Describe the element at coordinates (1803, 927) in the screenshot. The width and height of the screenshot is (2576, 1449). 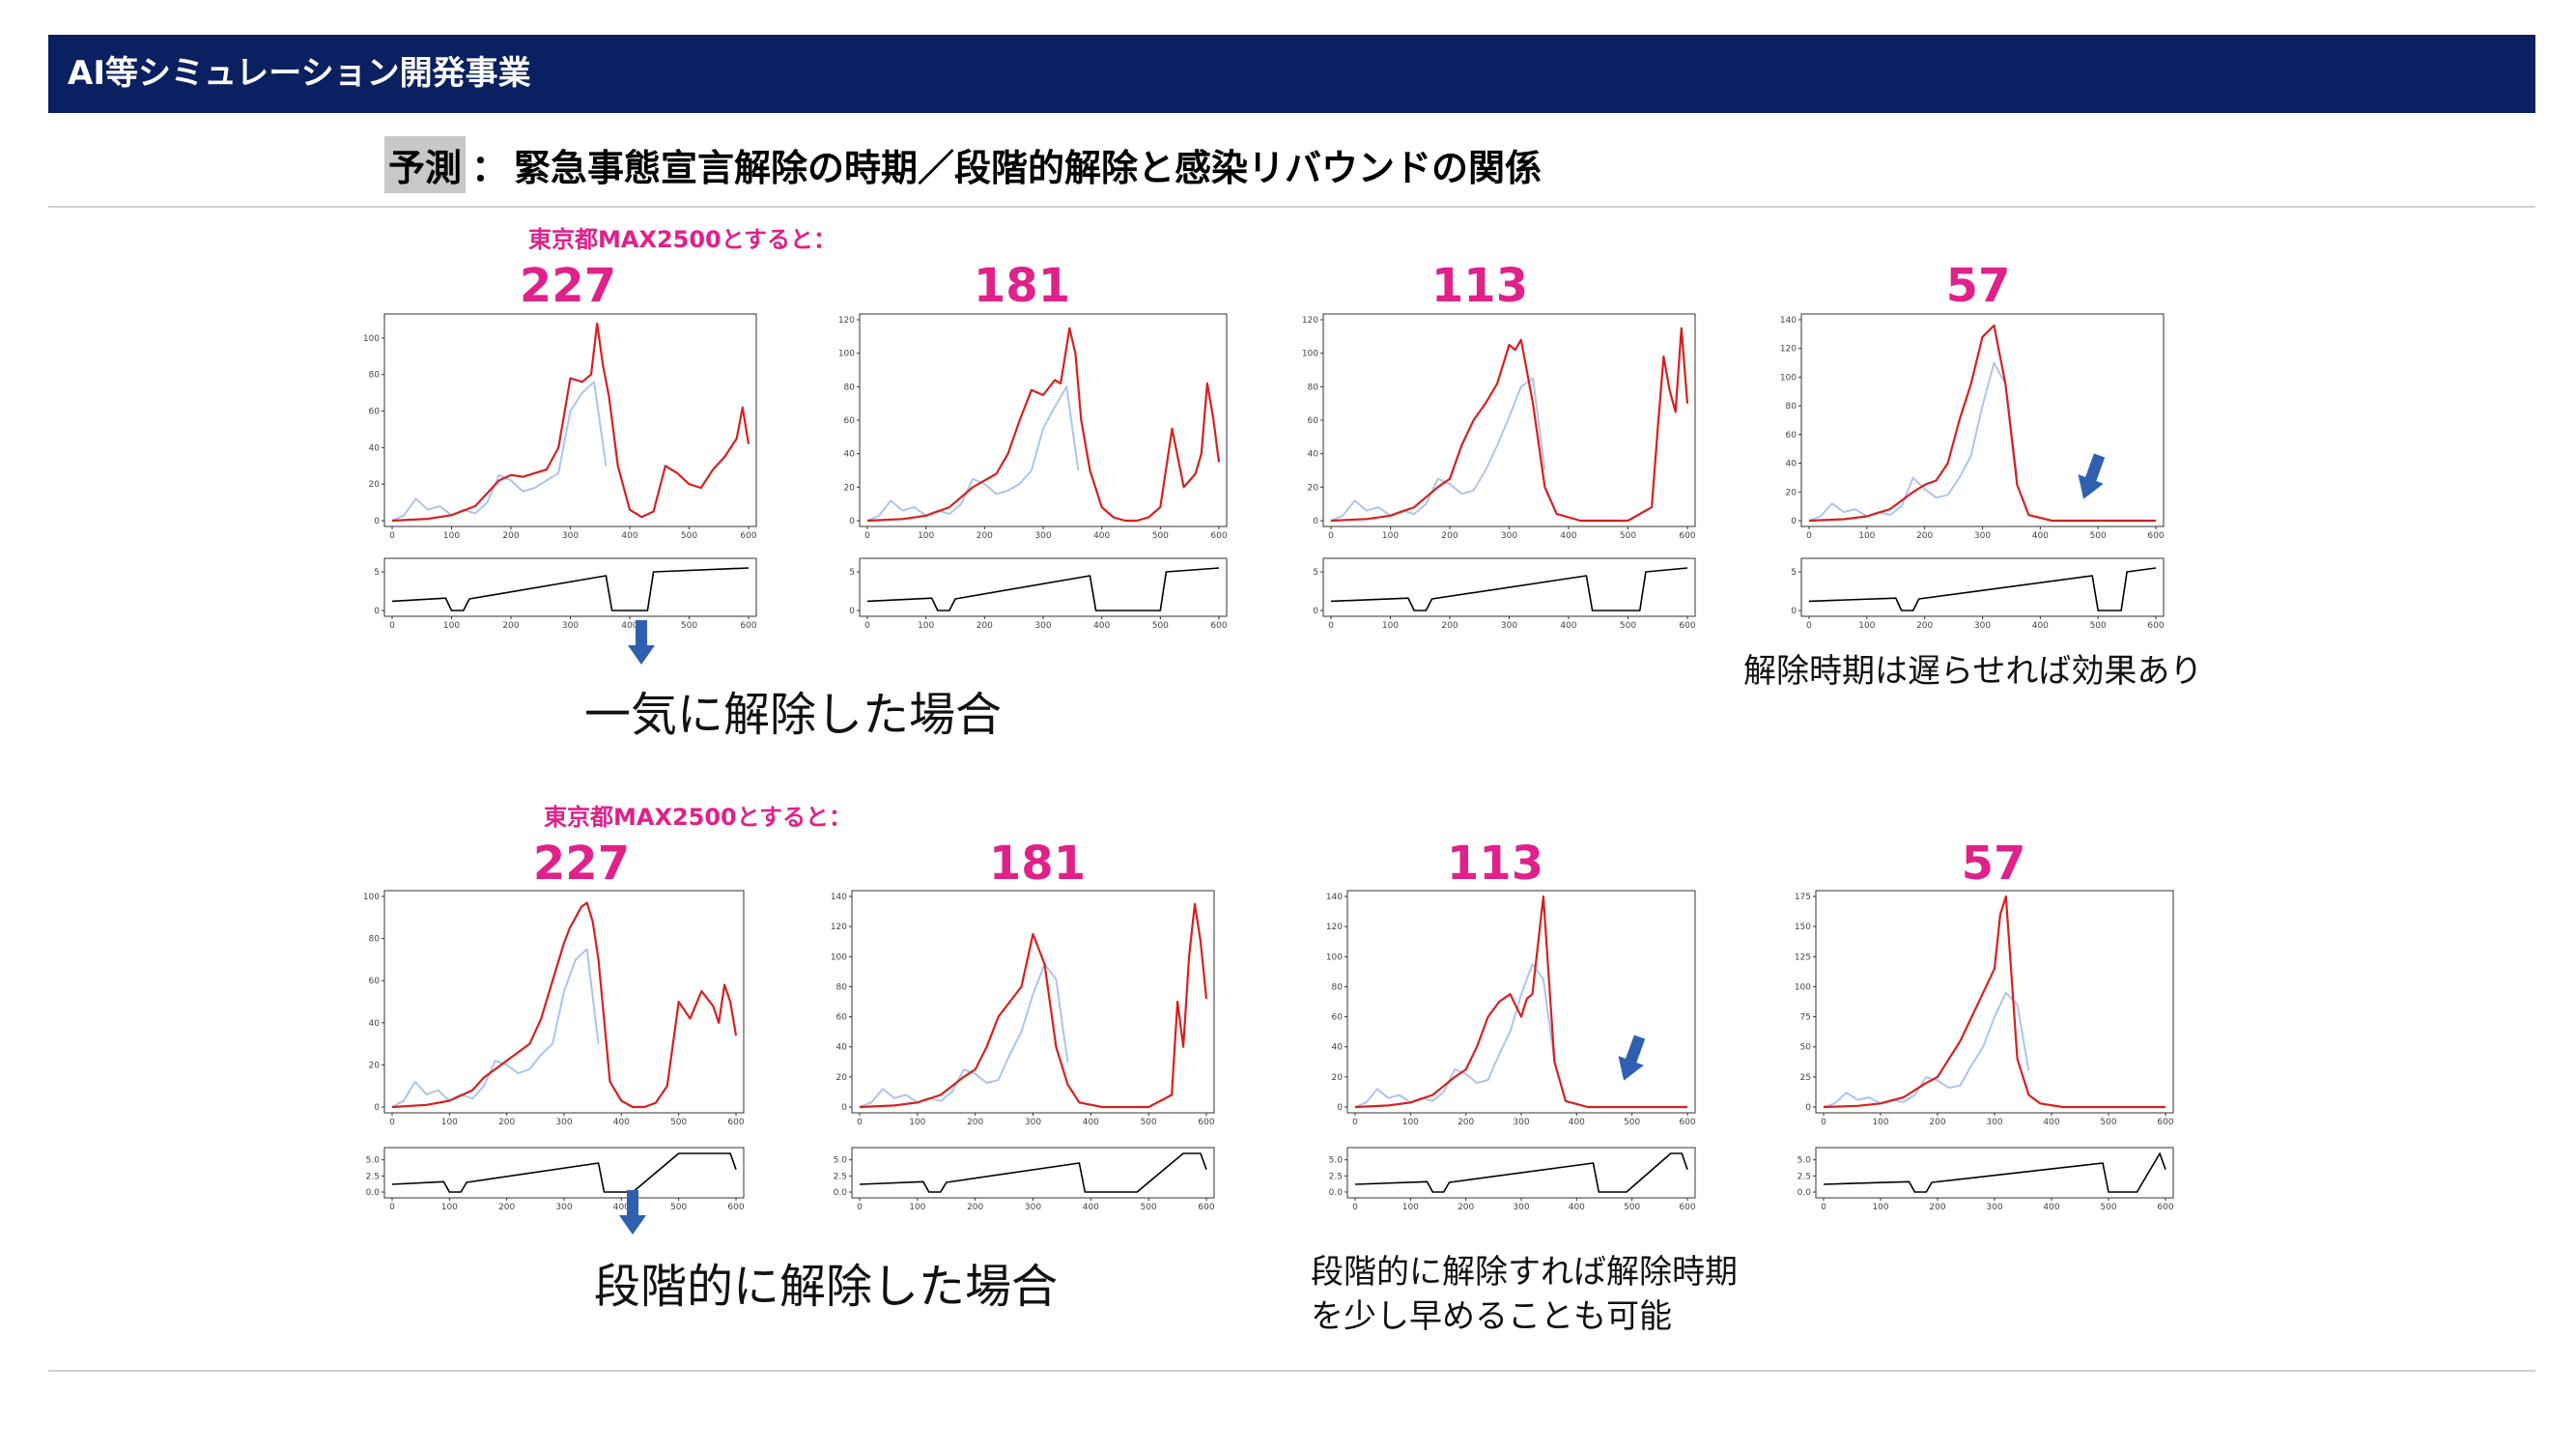
I see `y-tick-label: 150` at that location.